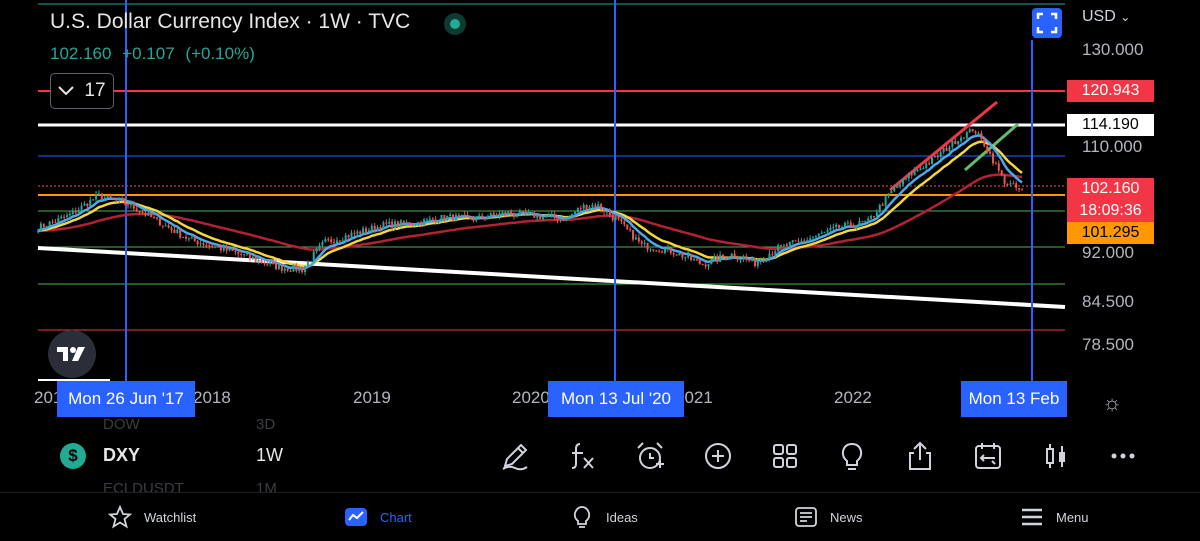  I want to click on market-open-indicator, so click(455, 24).